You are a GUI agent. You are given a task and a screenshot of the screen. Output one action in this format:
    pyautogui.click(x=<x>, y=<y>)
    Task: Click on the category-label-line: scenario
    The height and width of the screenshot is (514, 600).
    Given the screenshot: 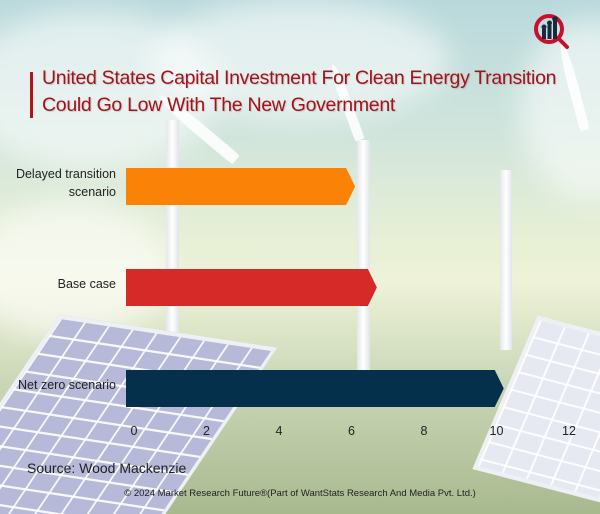 What is the action you would take?
    pyautogui.click(x=92, y=192)
    